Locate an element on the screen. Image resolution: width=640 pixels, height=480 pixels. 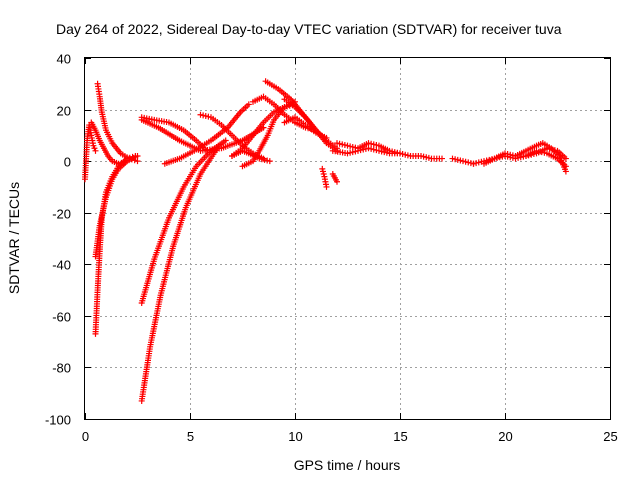
series-arc20 is located at coordinates (334, 178).